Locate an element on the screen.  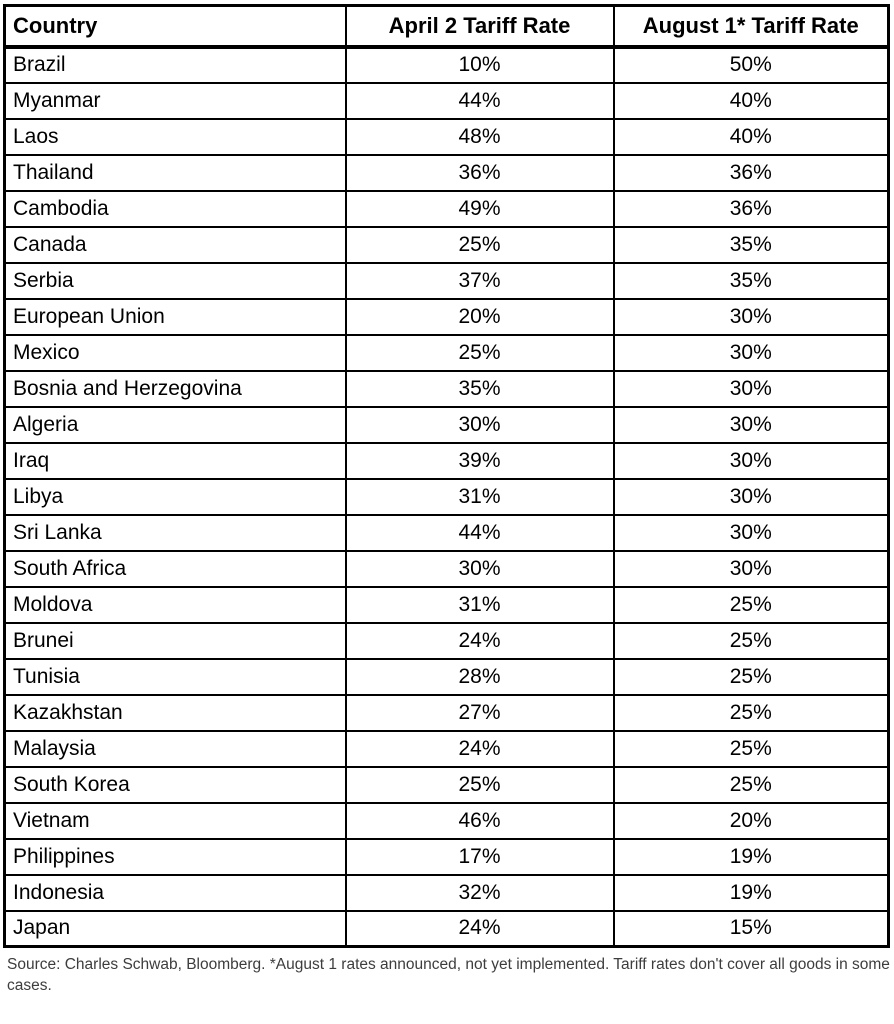
header-august-1-tariff-rate: August 1* Tariff Rate is located at coordinates (751, 26).